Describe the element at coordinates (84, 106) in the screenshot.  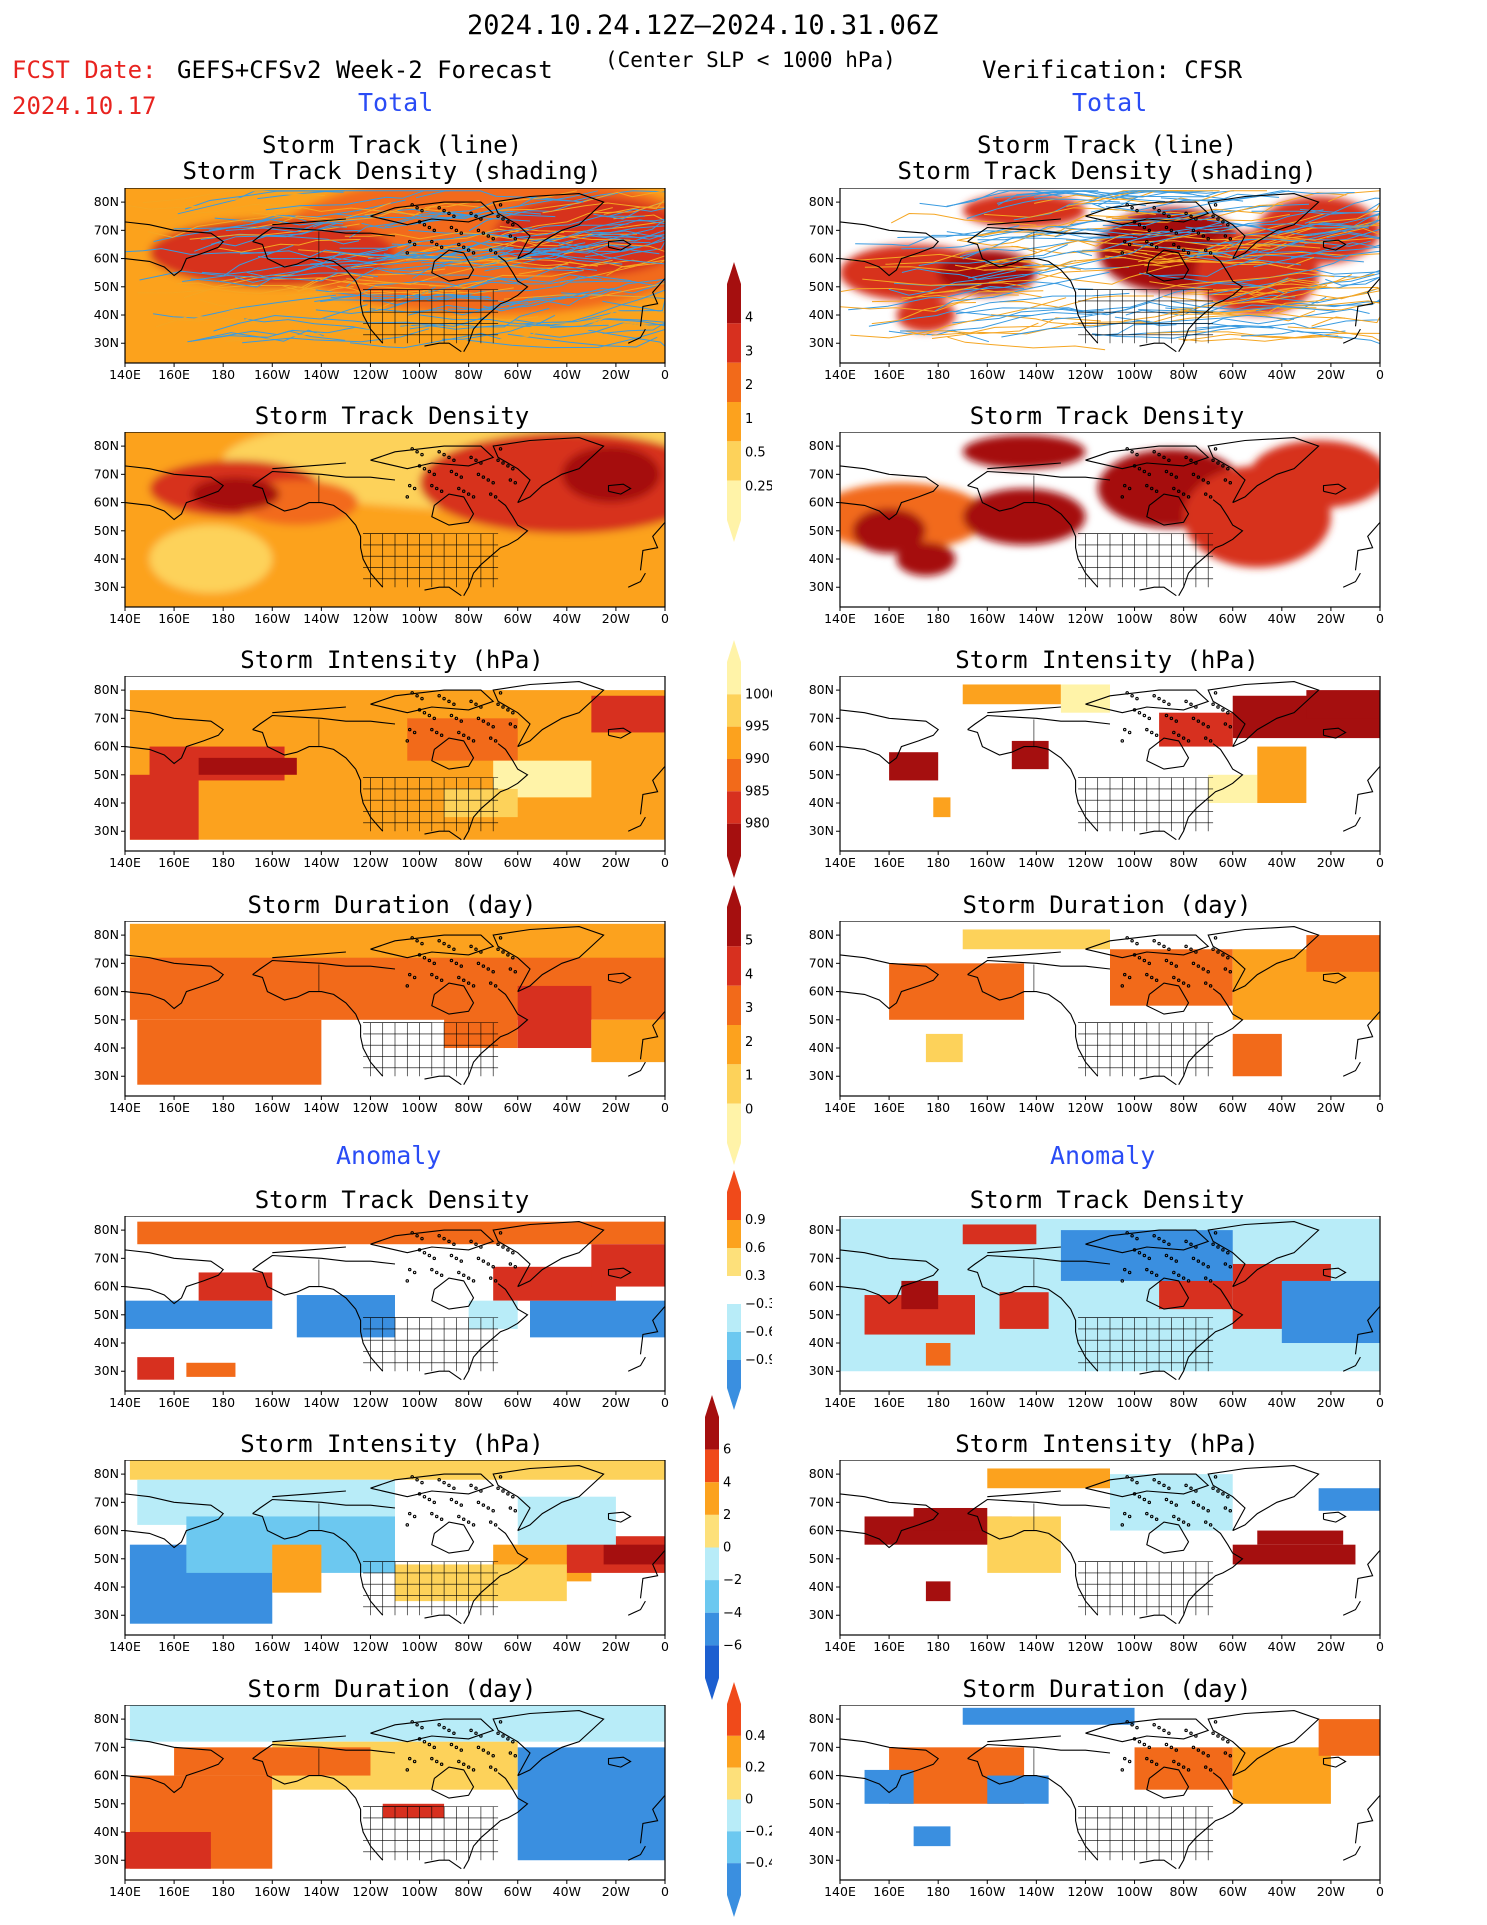
I see `fcst-date-value: 2024.10.17` at that location.